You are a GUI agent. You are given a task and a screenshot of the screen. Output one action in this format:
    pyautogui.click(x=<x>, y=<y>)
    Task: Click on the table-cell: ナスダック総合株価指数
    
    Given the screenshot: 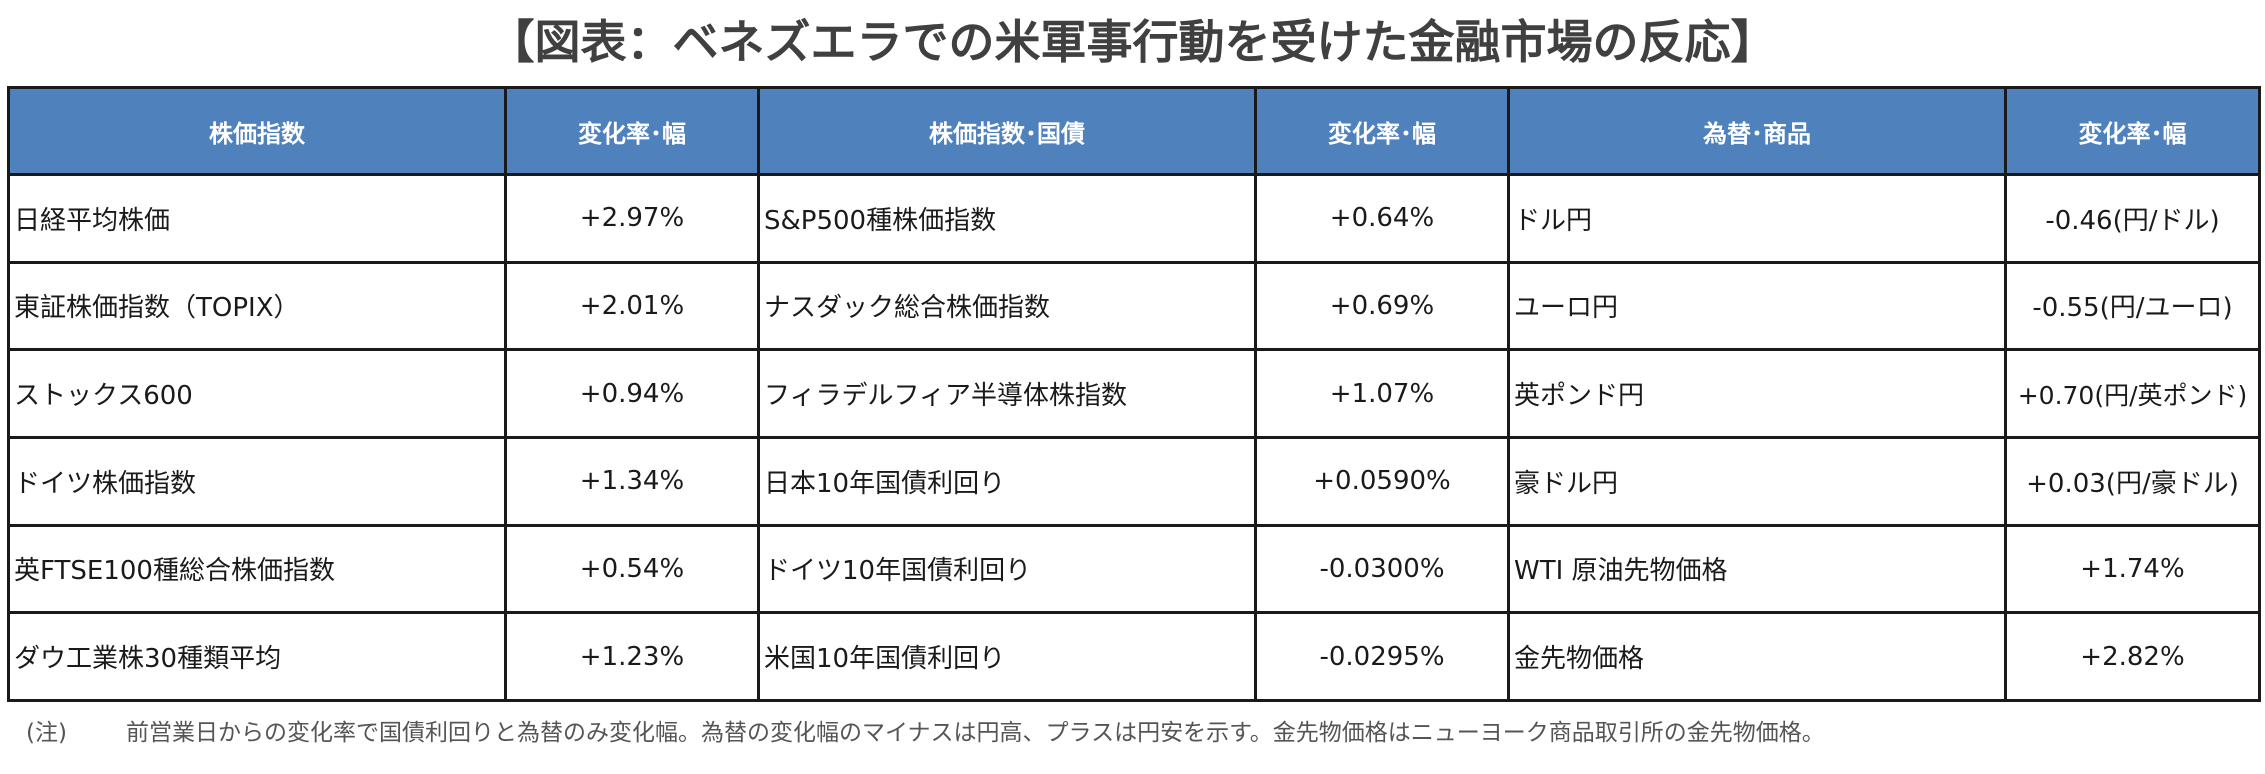 What is the action you would take?
    pyautogui.click(x=1007, y=306)
    